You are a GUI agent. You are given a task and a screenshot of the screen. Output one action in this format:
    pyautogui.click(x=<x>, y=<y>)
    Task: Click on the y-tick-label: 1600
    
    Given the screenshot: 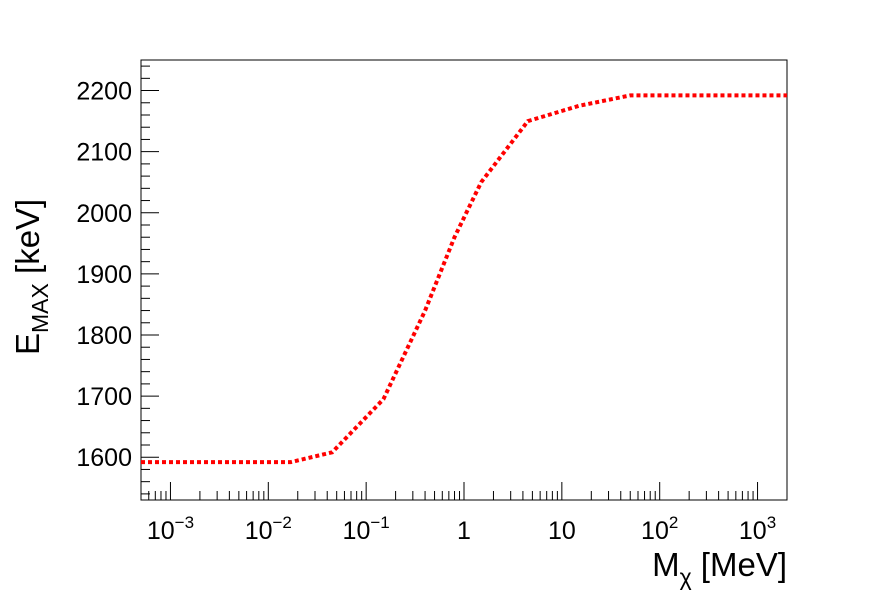 What is the action you would take?
    pyautogui.click(x=104, y=458)
    